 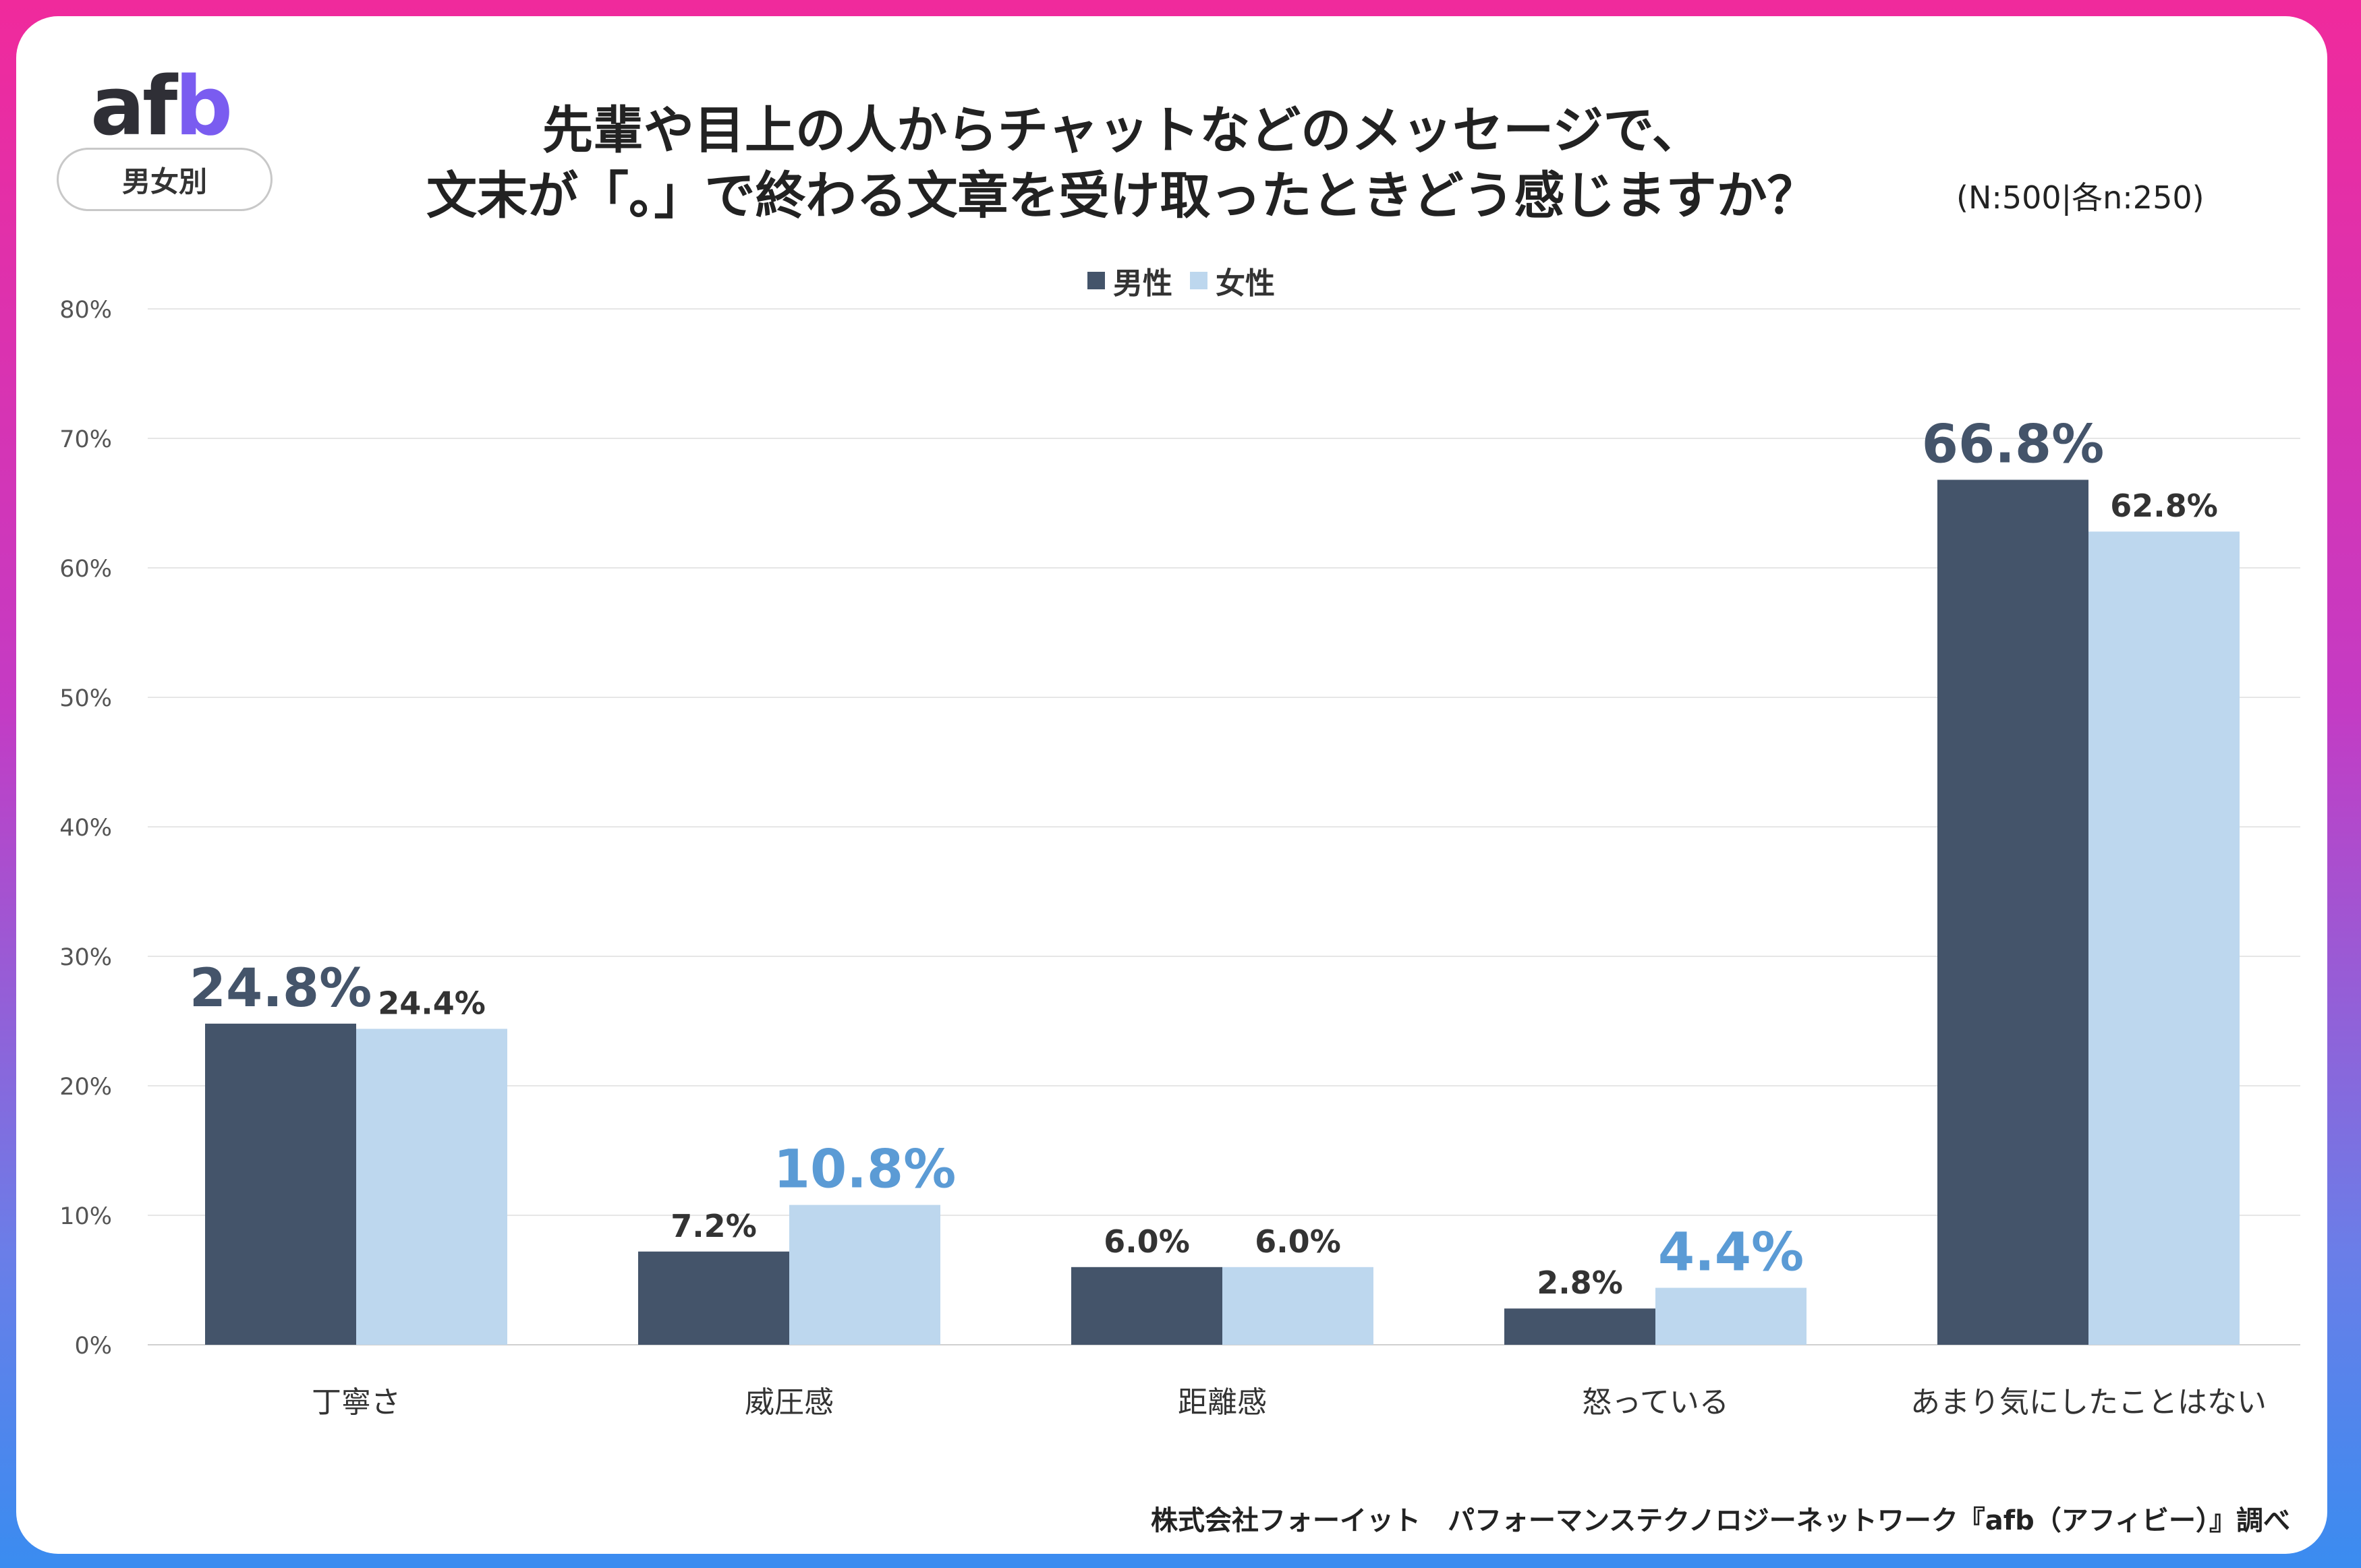 What do you see at coordinates (85, 439) in the screenshot?
I see `y-tick-label: 70%` at bounding box center [85, 439].